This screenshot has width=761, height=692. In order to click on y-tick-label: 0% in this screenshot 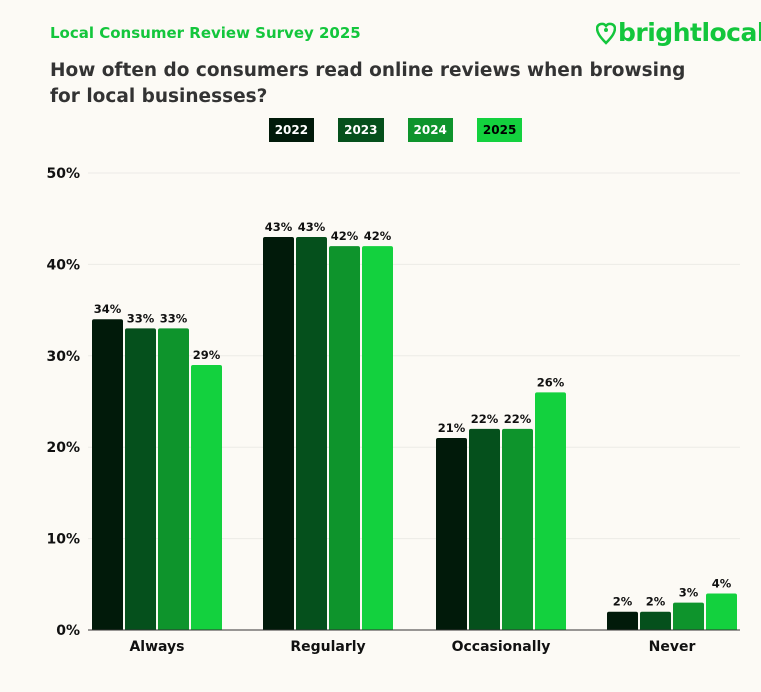, I will do `click(68, 631)`.